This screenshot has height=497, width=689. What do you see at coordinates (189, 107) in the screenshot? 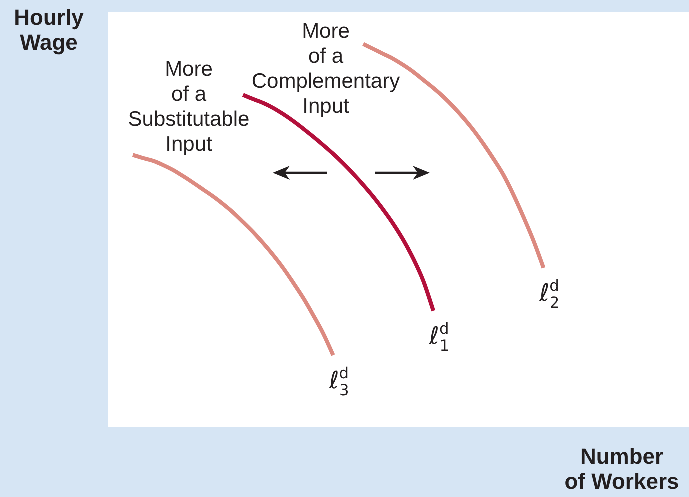
I see `annotation: More of a Substitutable Input` at bounding box center [189, 107].